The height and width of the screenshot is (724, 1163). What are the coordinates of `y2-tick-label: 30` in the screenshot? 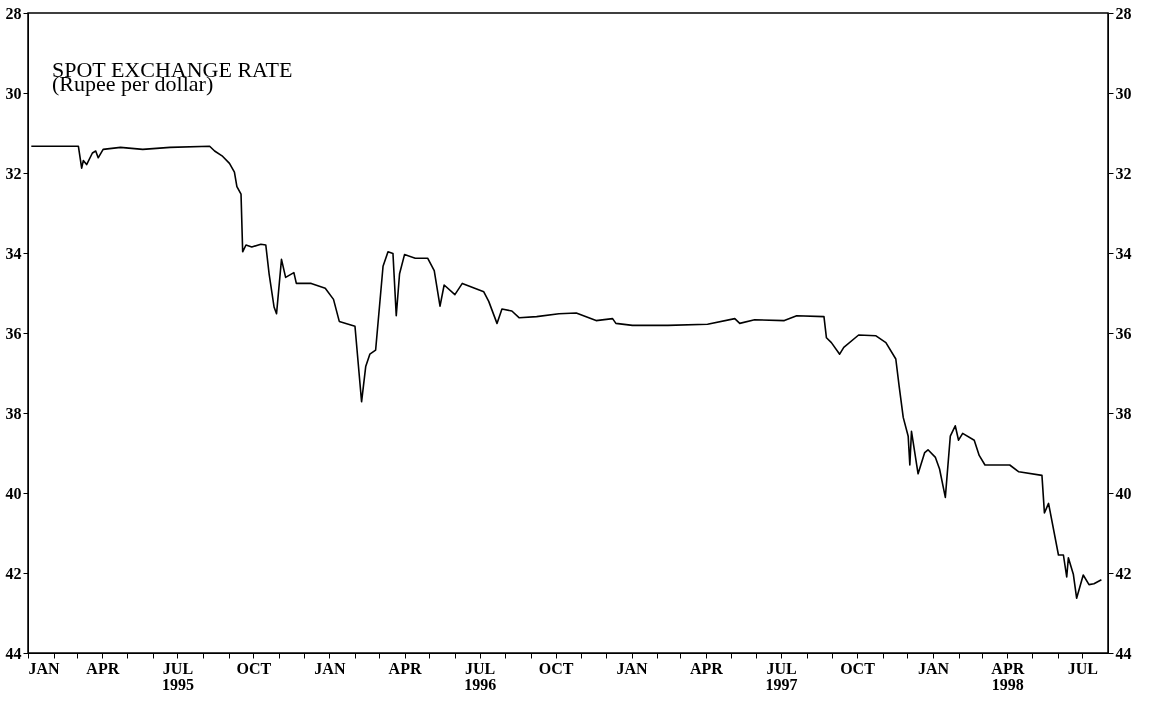 It's located at (1123, 93).